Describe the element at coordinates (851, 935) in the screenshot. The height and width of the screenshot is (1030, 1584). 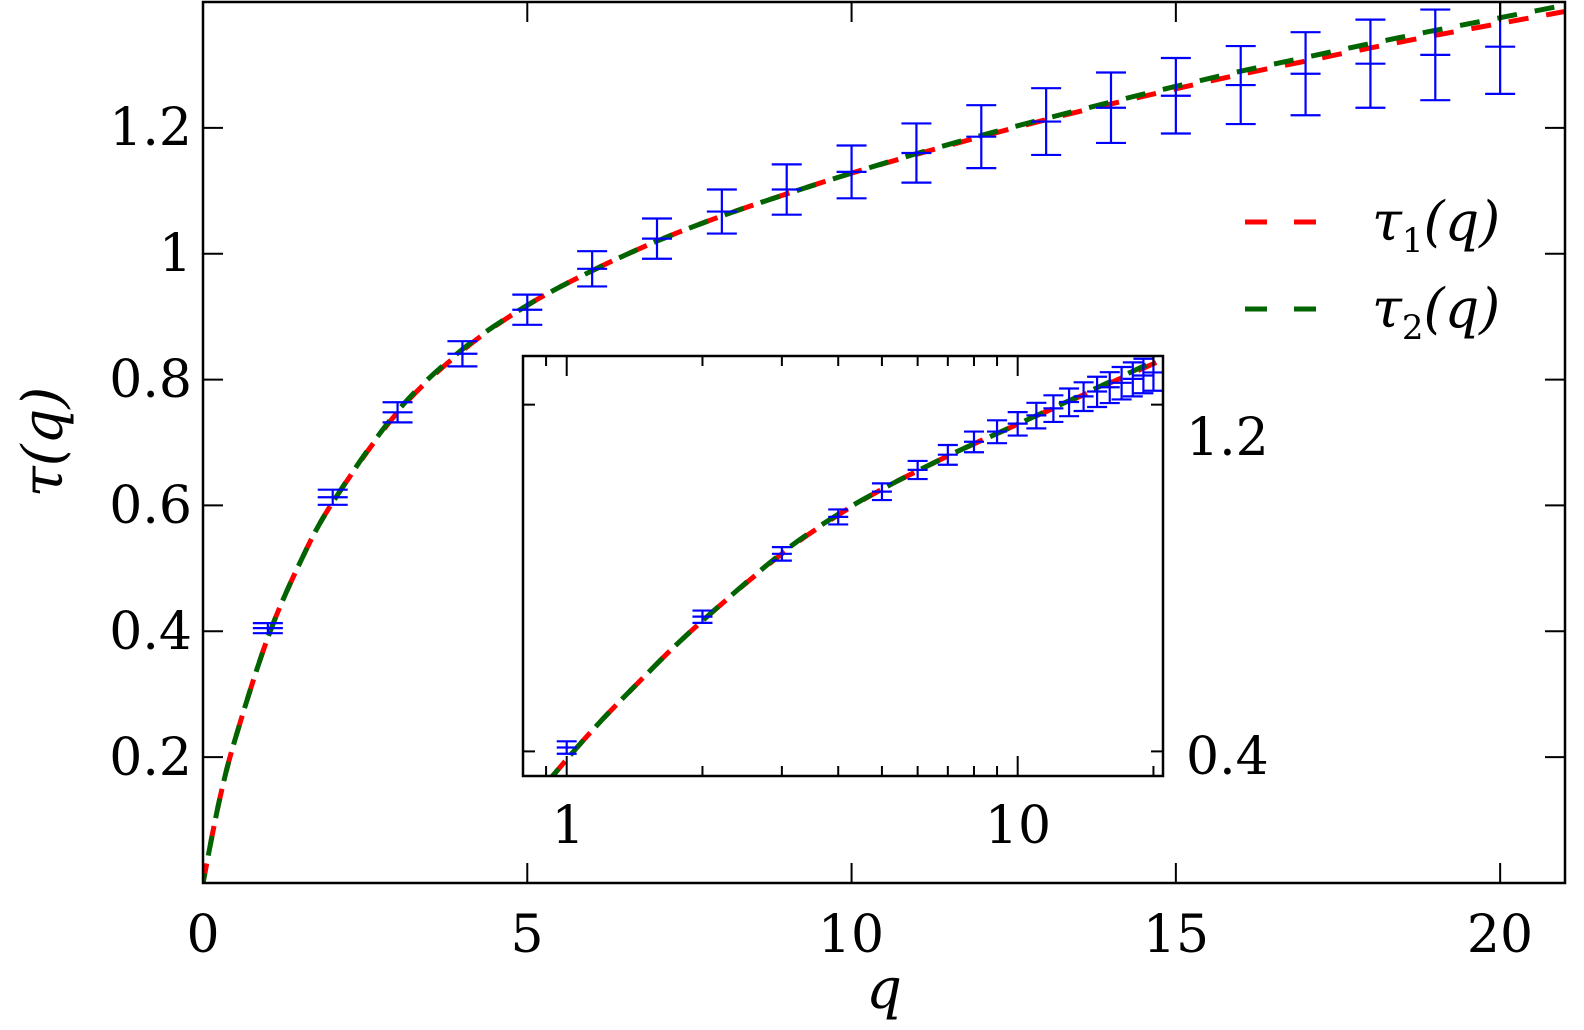
I see `x-tick-label: 10` at that location.